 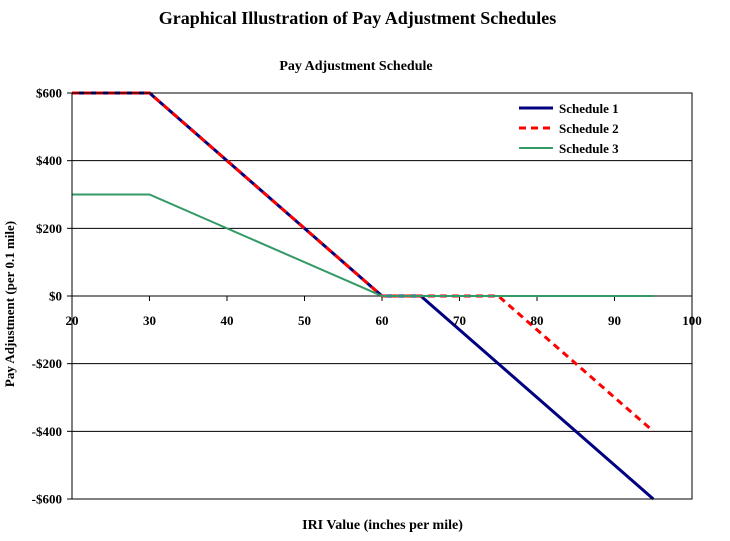 What do you see at coordinates (72, 320) in the screenshot?
I see `x-tick-label: 20` at bounding box center [72, 320].